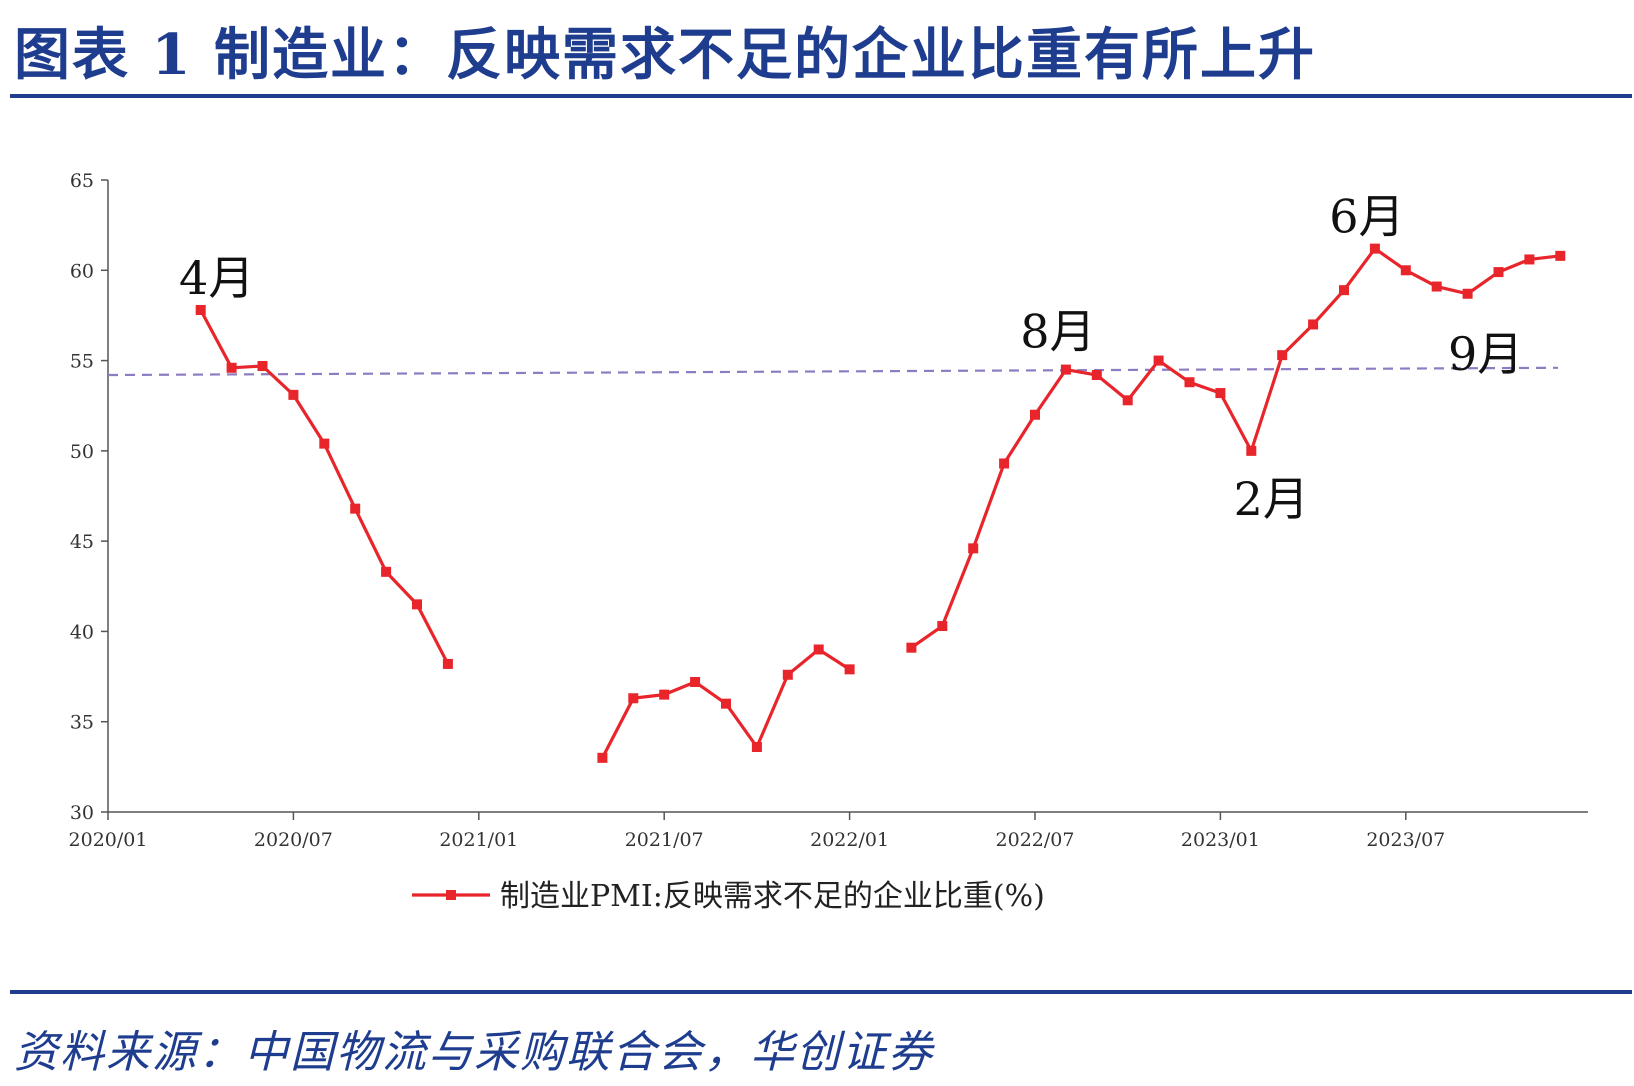  What do you see at coordinates (478, 840) in the screenshot?
I see `x-tick-label: 2021/01` at bounding box center [478, 840].